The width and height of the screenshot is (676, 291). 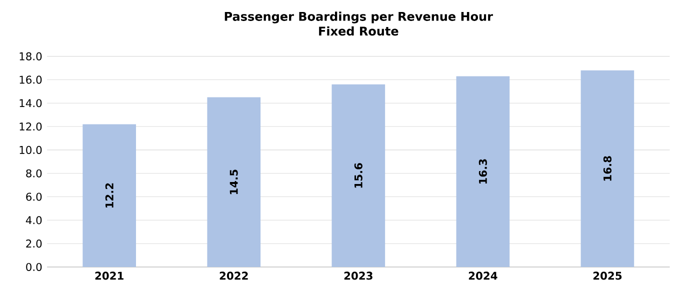 I want to click on y-tick-label: 6.0, so click(x=34, y=196).